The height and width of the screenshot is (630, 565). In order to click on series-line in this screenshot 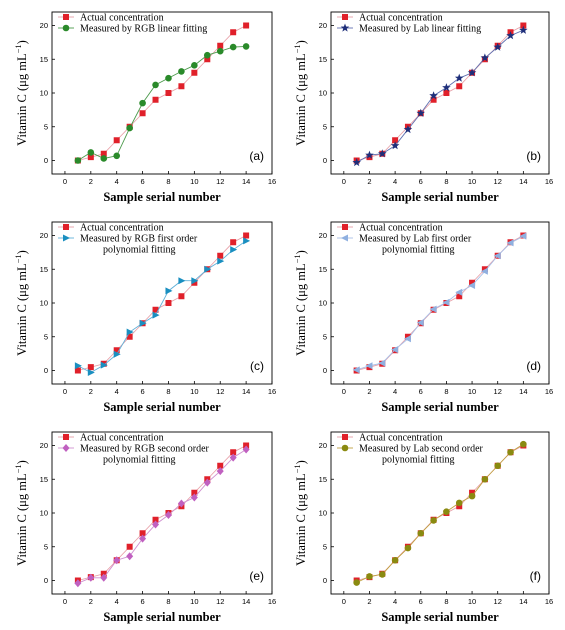, I will do `click(162, 103)`.